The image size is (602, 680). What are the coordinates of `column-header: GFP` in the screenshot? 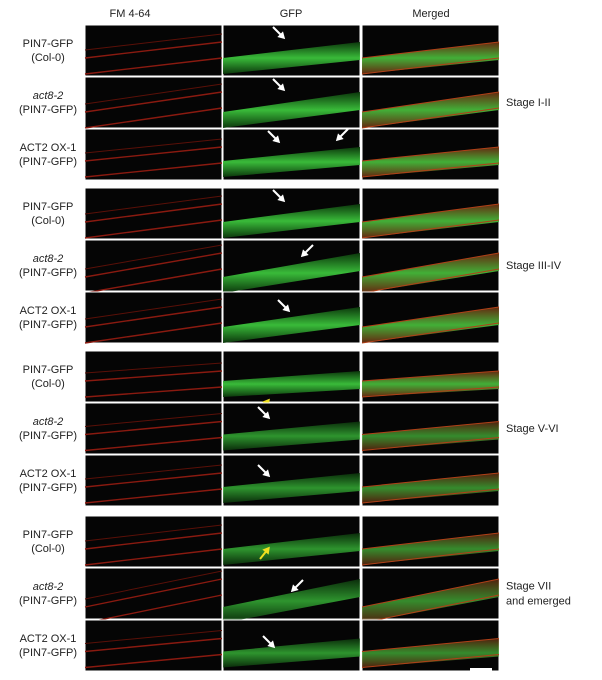 It's located at (291, 14).